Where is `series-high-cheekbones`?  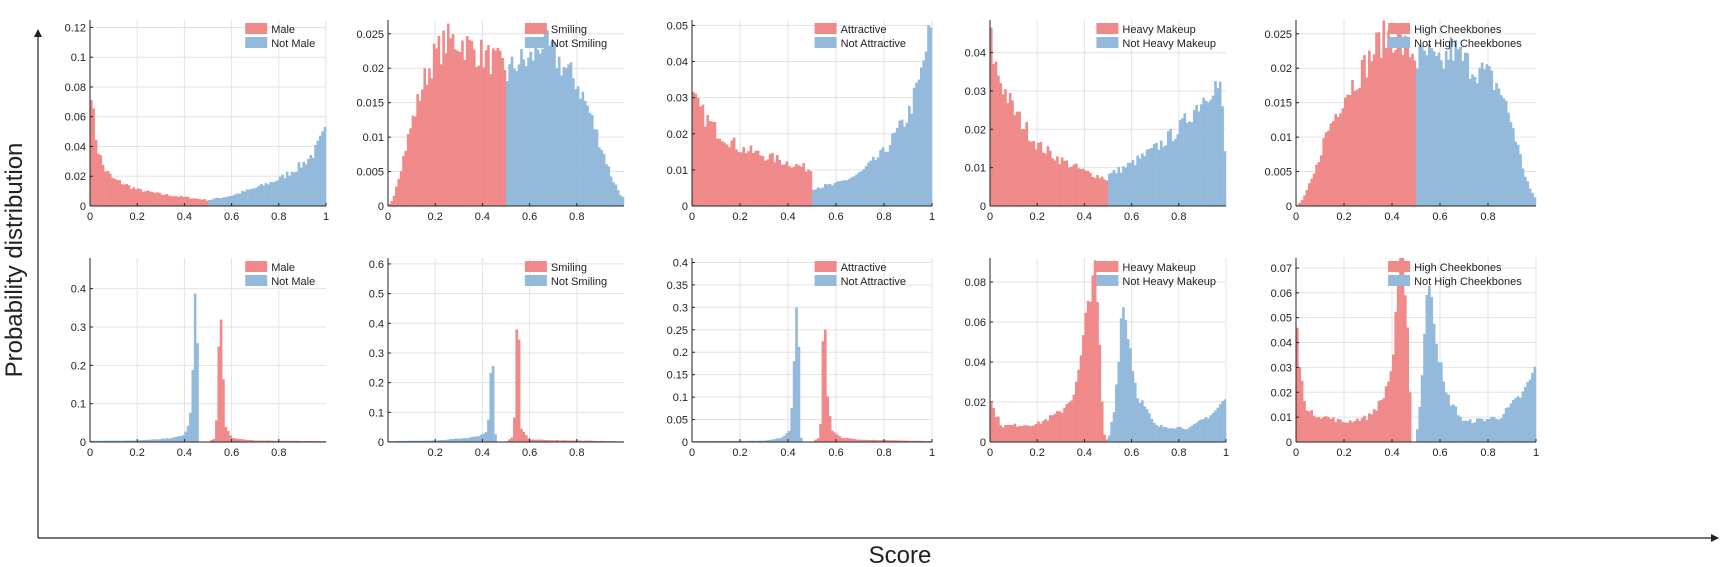
series-high-cheekbones is located at coordinates (1354, 350).